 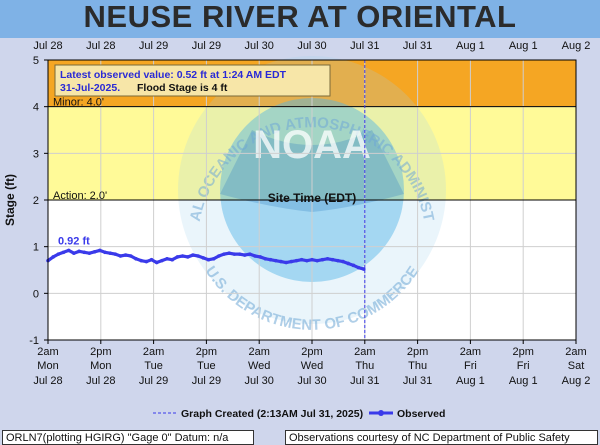 I want to click on page-title: NEUSE RIVER AT ORIENTAL, so click(x=300, y=17).